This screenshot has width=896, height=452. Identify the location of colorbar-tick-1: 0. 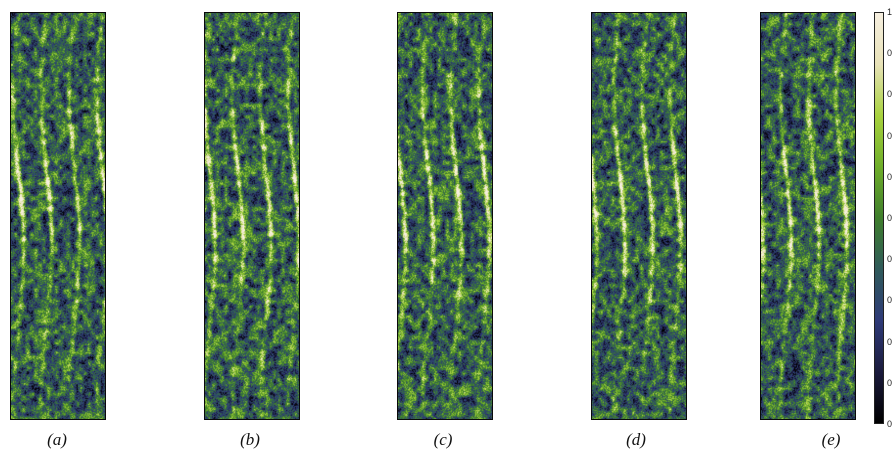
(890, 53).